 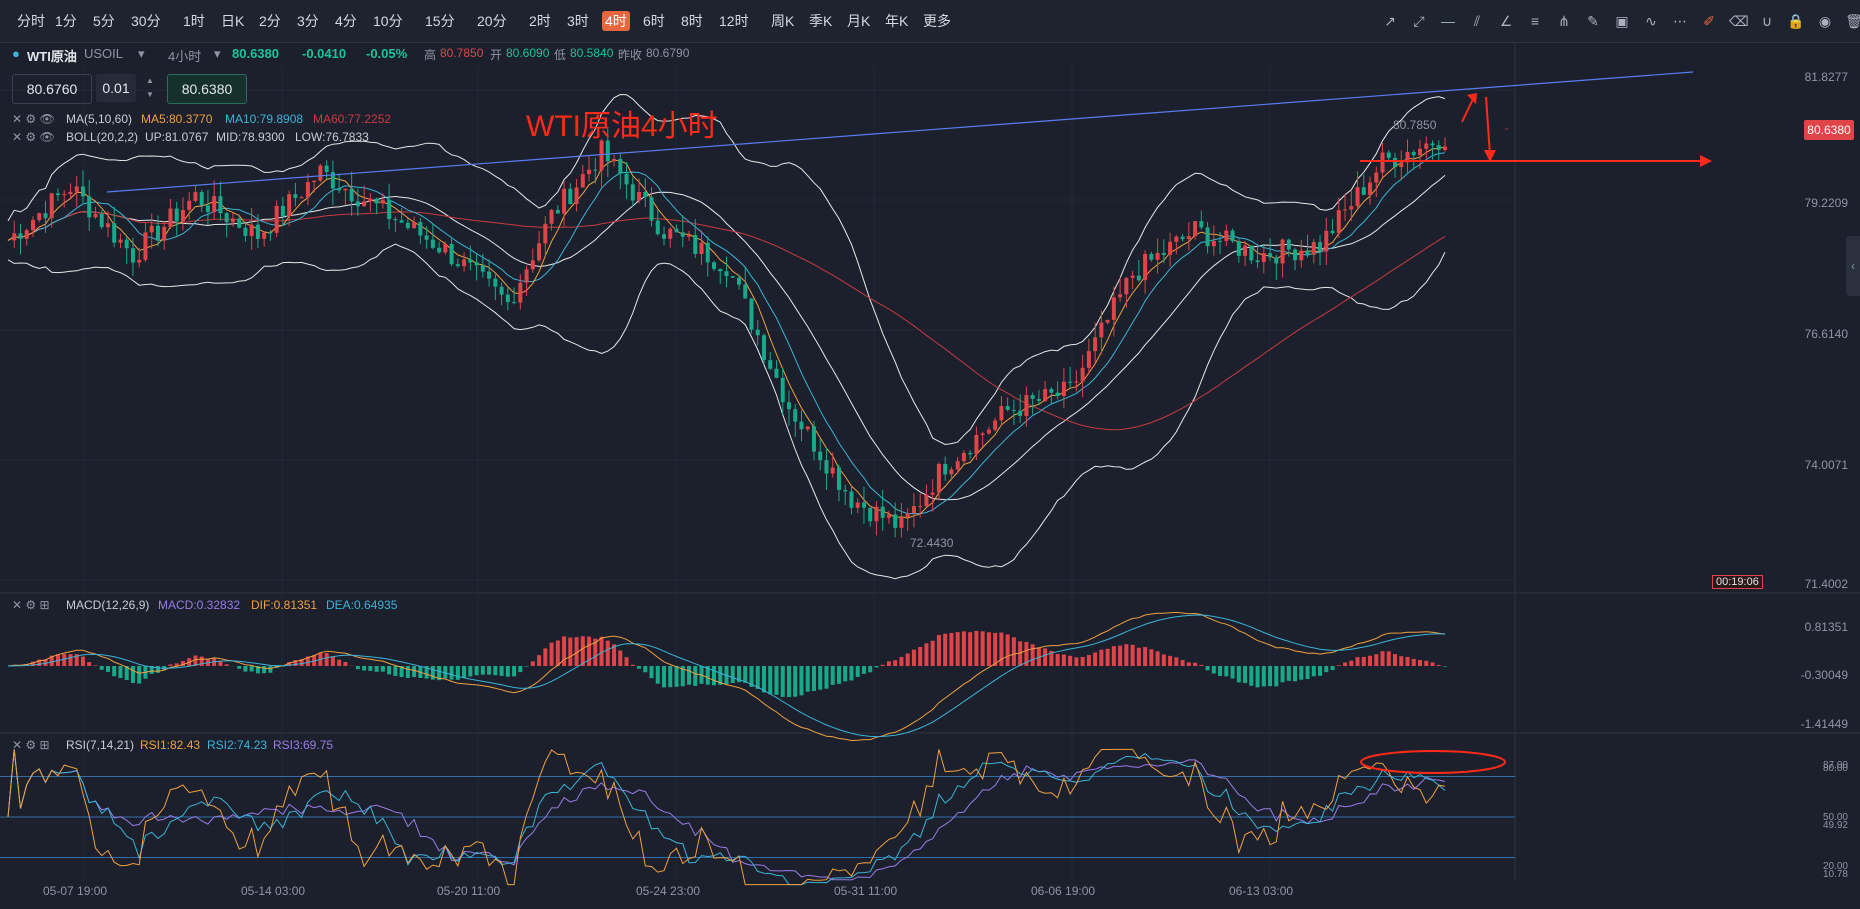 I want to click on timeframe-8: 4分, so click(x=346, y=21).